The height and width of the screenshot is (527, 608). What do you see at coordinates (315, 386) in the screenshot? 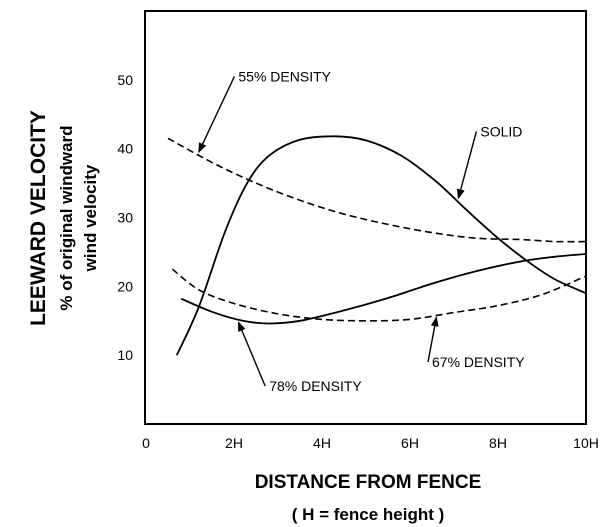
I see `annotation-78-density: 78% DENSITY` at bounding box center [315, 386].